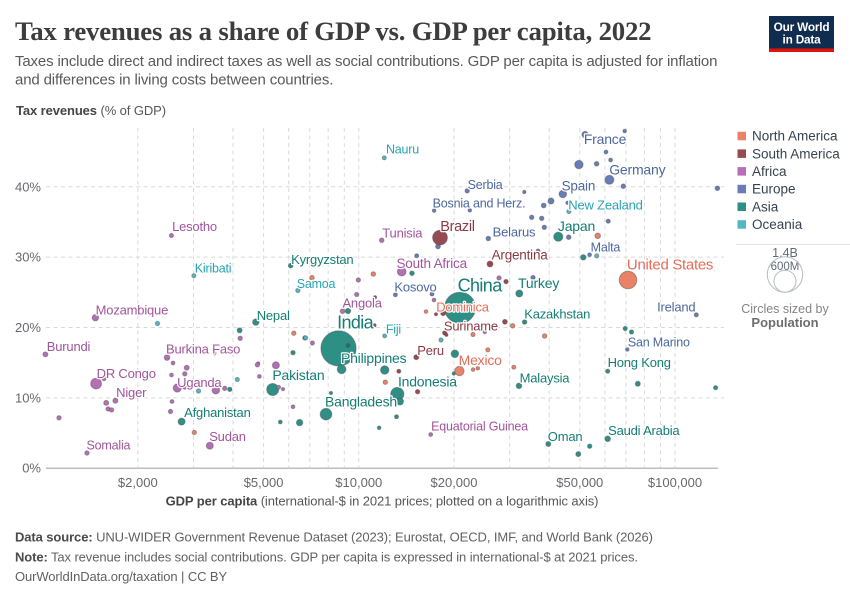  I want to click on svg-text: Kyrgyzstan, so click(322, 259).